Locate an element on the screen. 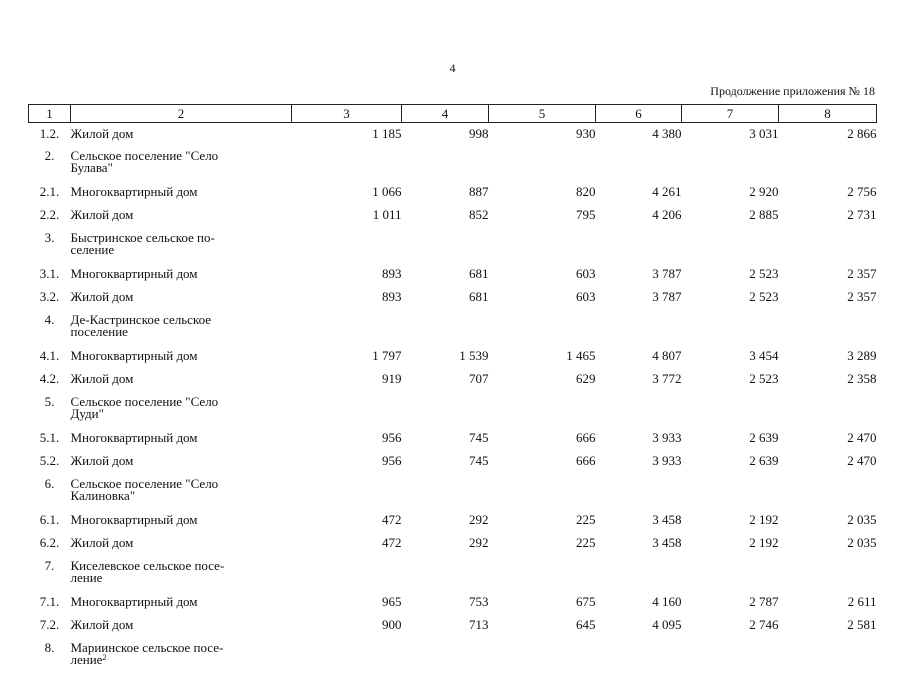 The height and width of the screenshot is (674, 905). value-cell-col6: 3 933 is located at coordinates (639, 462).